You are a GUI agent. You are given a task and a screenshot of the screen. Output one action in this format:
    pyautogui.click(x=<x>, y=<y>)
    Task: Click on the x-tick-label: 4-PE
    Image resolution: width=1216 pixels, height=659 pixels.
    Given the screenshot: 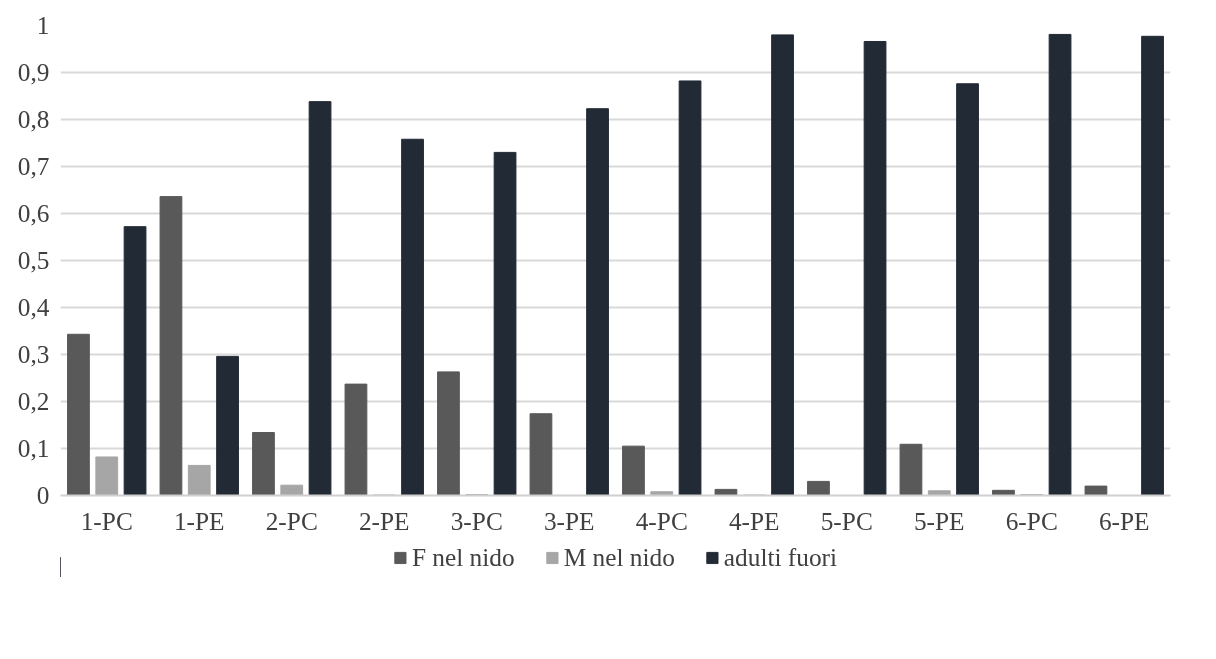 What is the action you would take?
    pyautogui.click(x=754, y=520)
    